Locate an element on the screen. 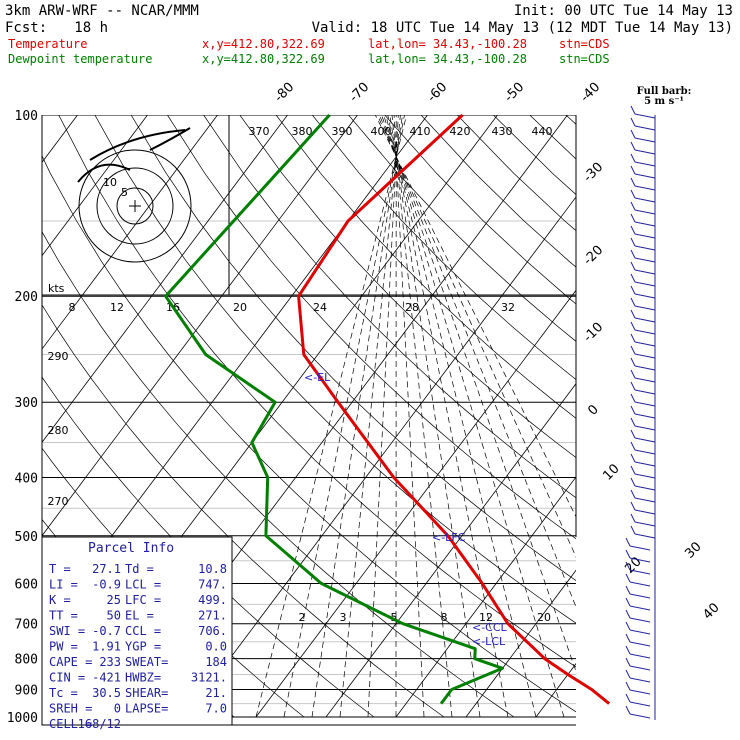 The image size is (740, 740). parcel-info-cell: 747. is located at coordinates (212, 585).